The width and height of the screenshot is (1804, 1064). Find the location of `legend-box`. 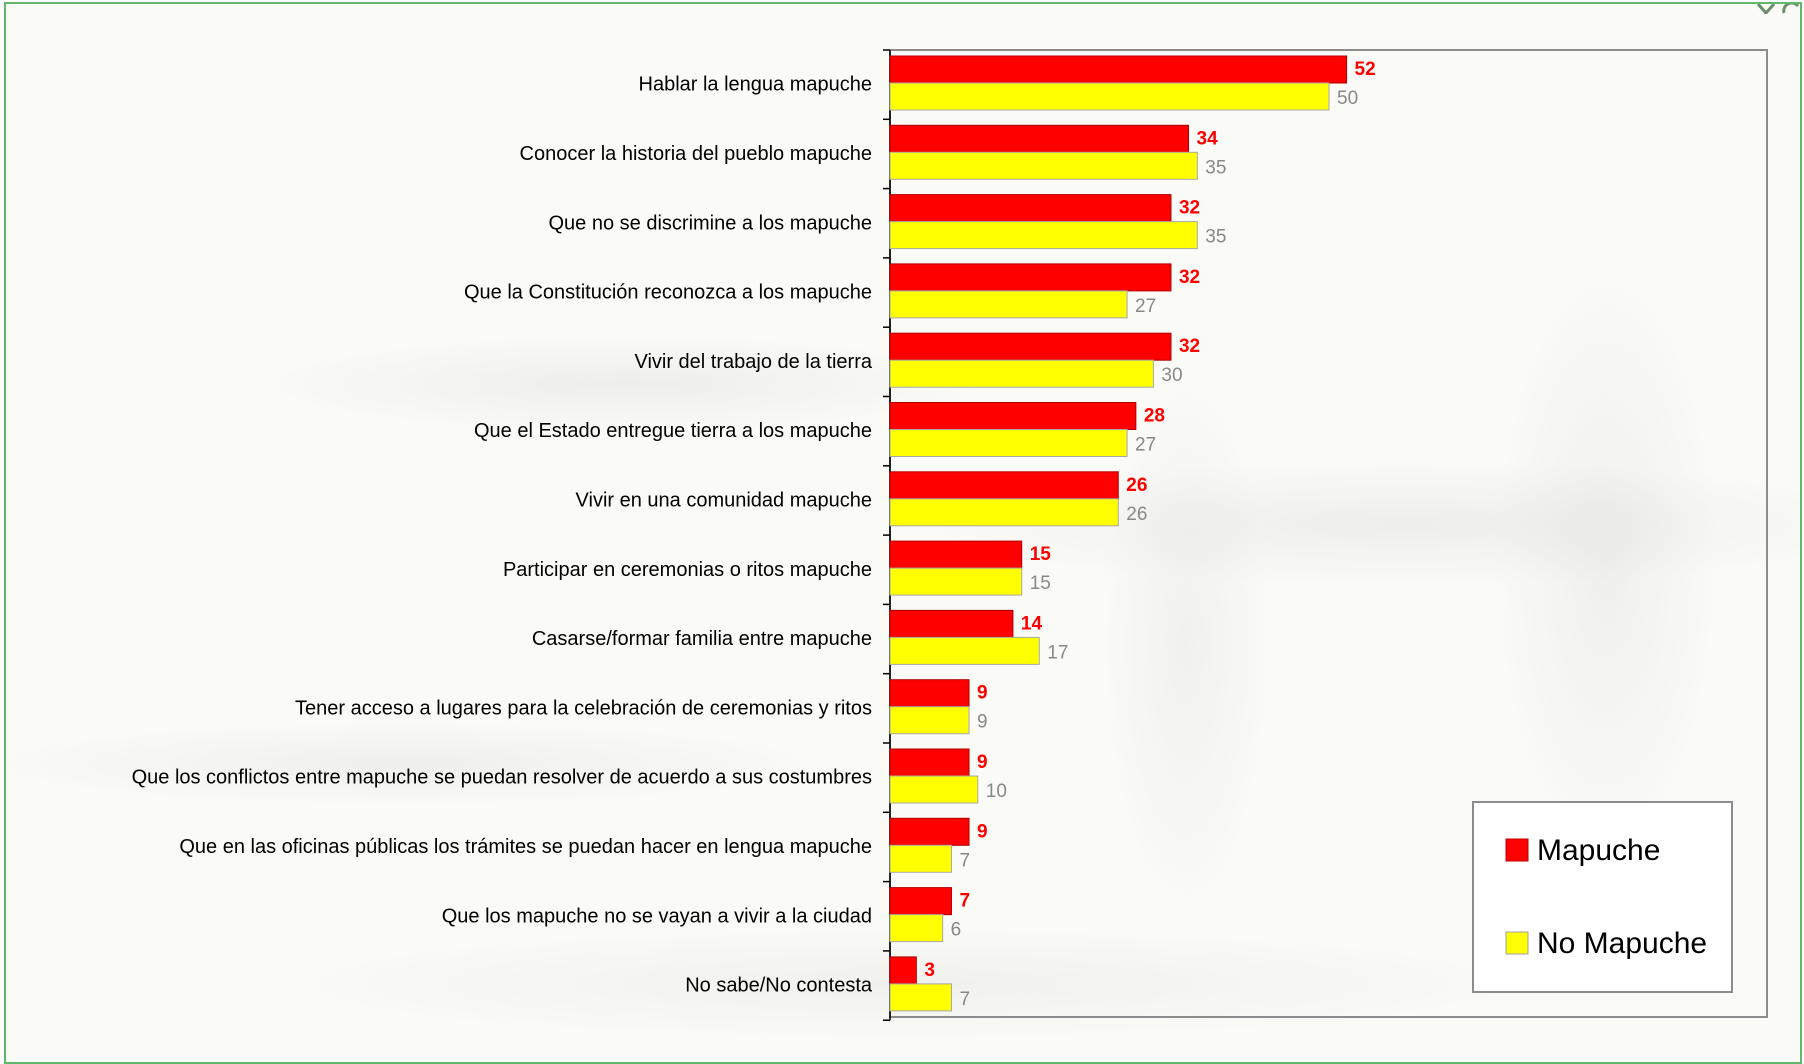

legend-box is located at coordinates (1602, 897).